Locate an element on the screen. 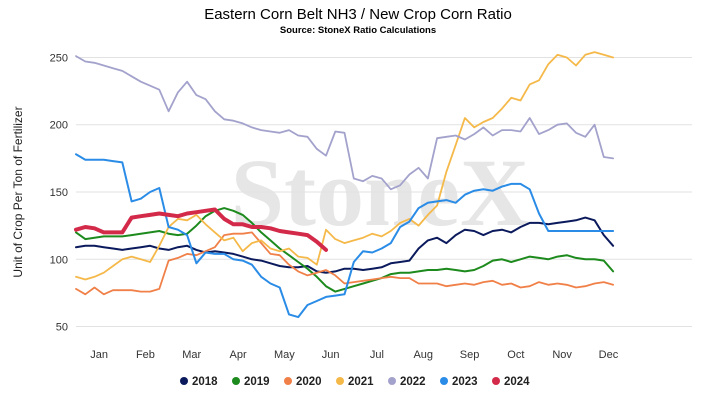 The width and height of the screenshot is (716, 412). x-tick-label: Oct is located at coordinates (515, 355).